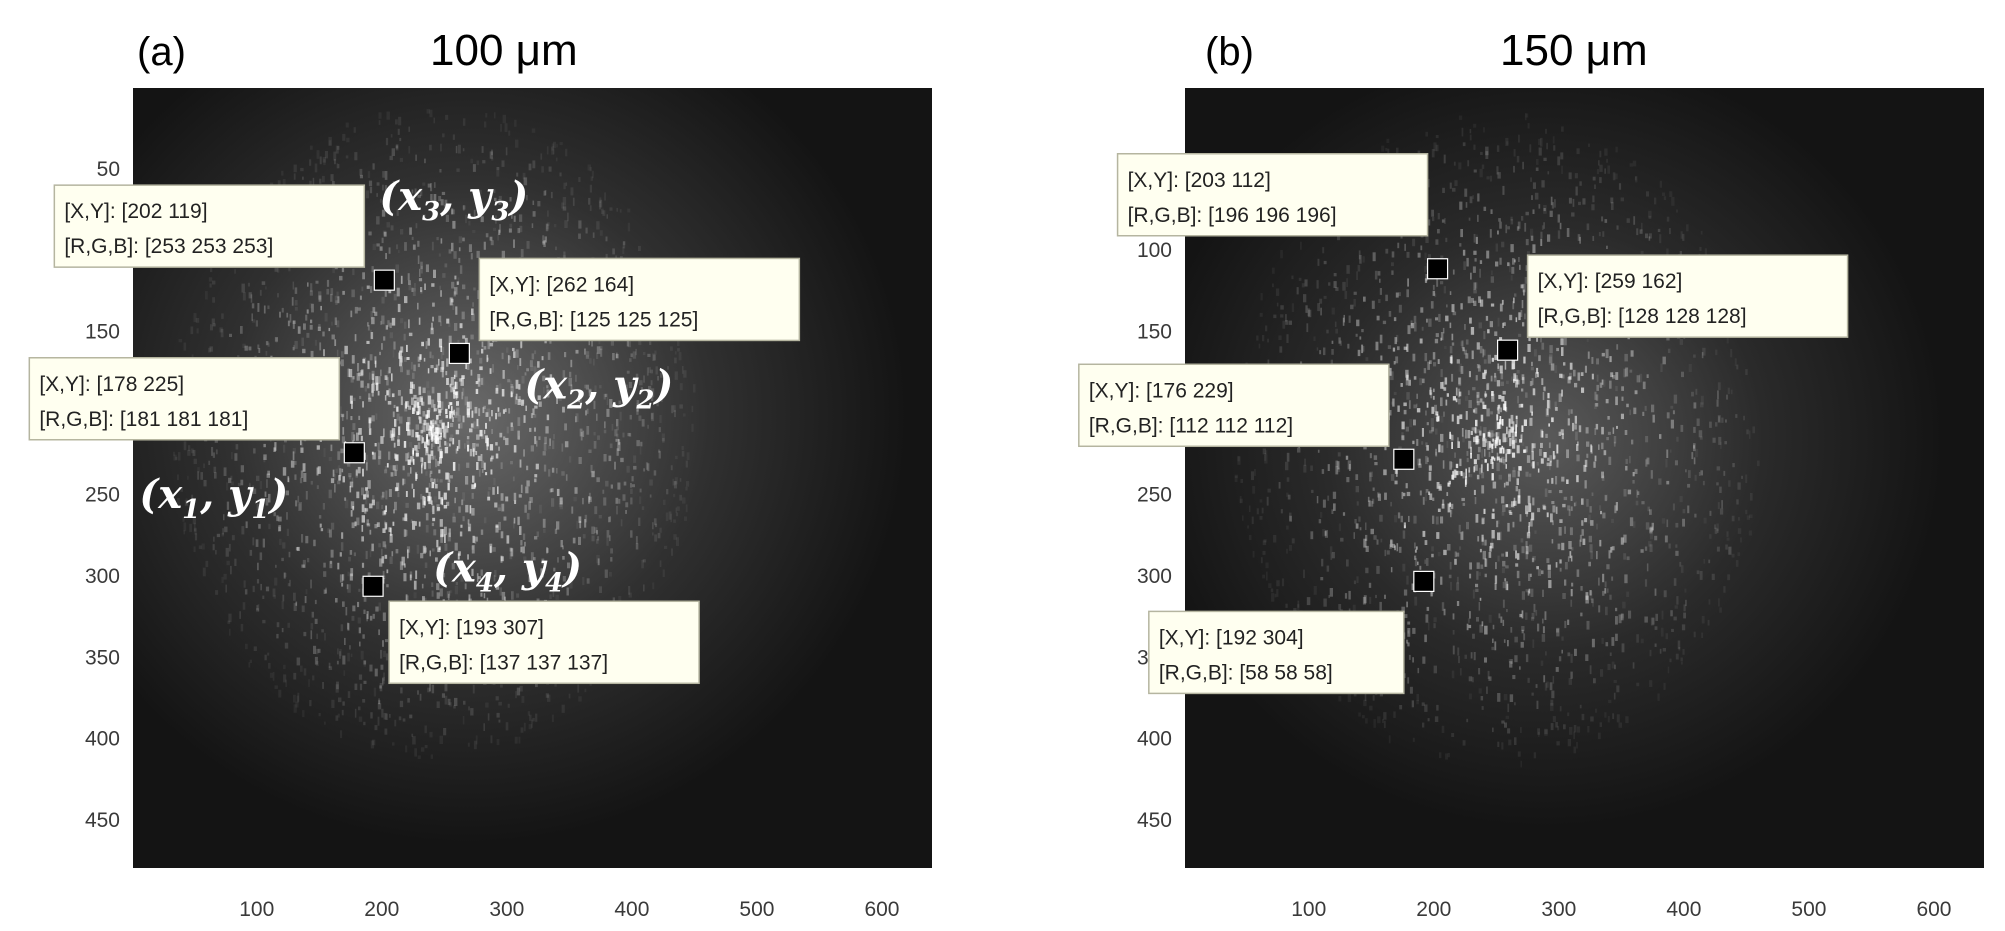  Describe the element at coordinates (213, 498) in the screenshot. I see `point-label: (x1, y1)` at that location.